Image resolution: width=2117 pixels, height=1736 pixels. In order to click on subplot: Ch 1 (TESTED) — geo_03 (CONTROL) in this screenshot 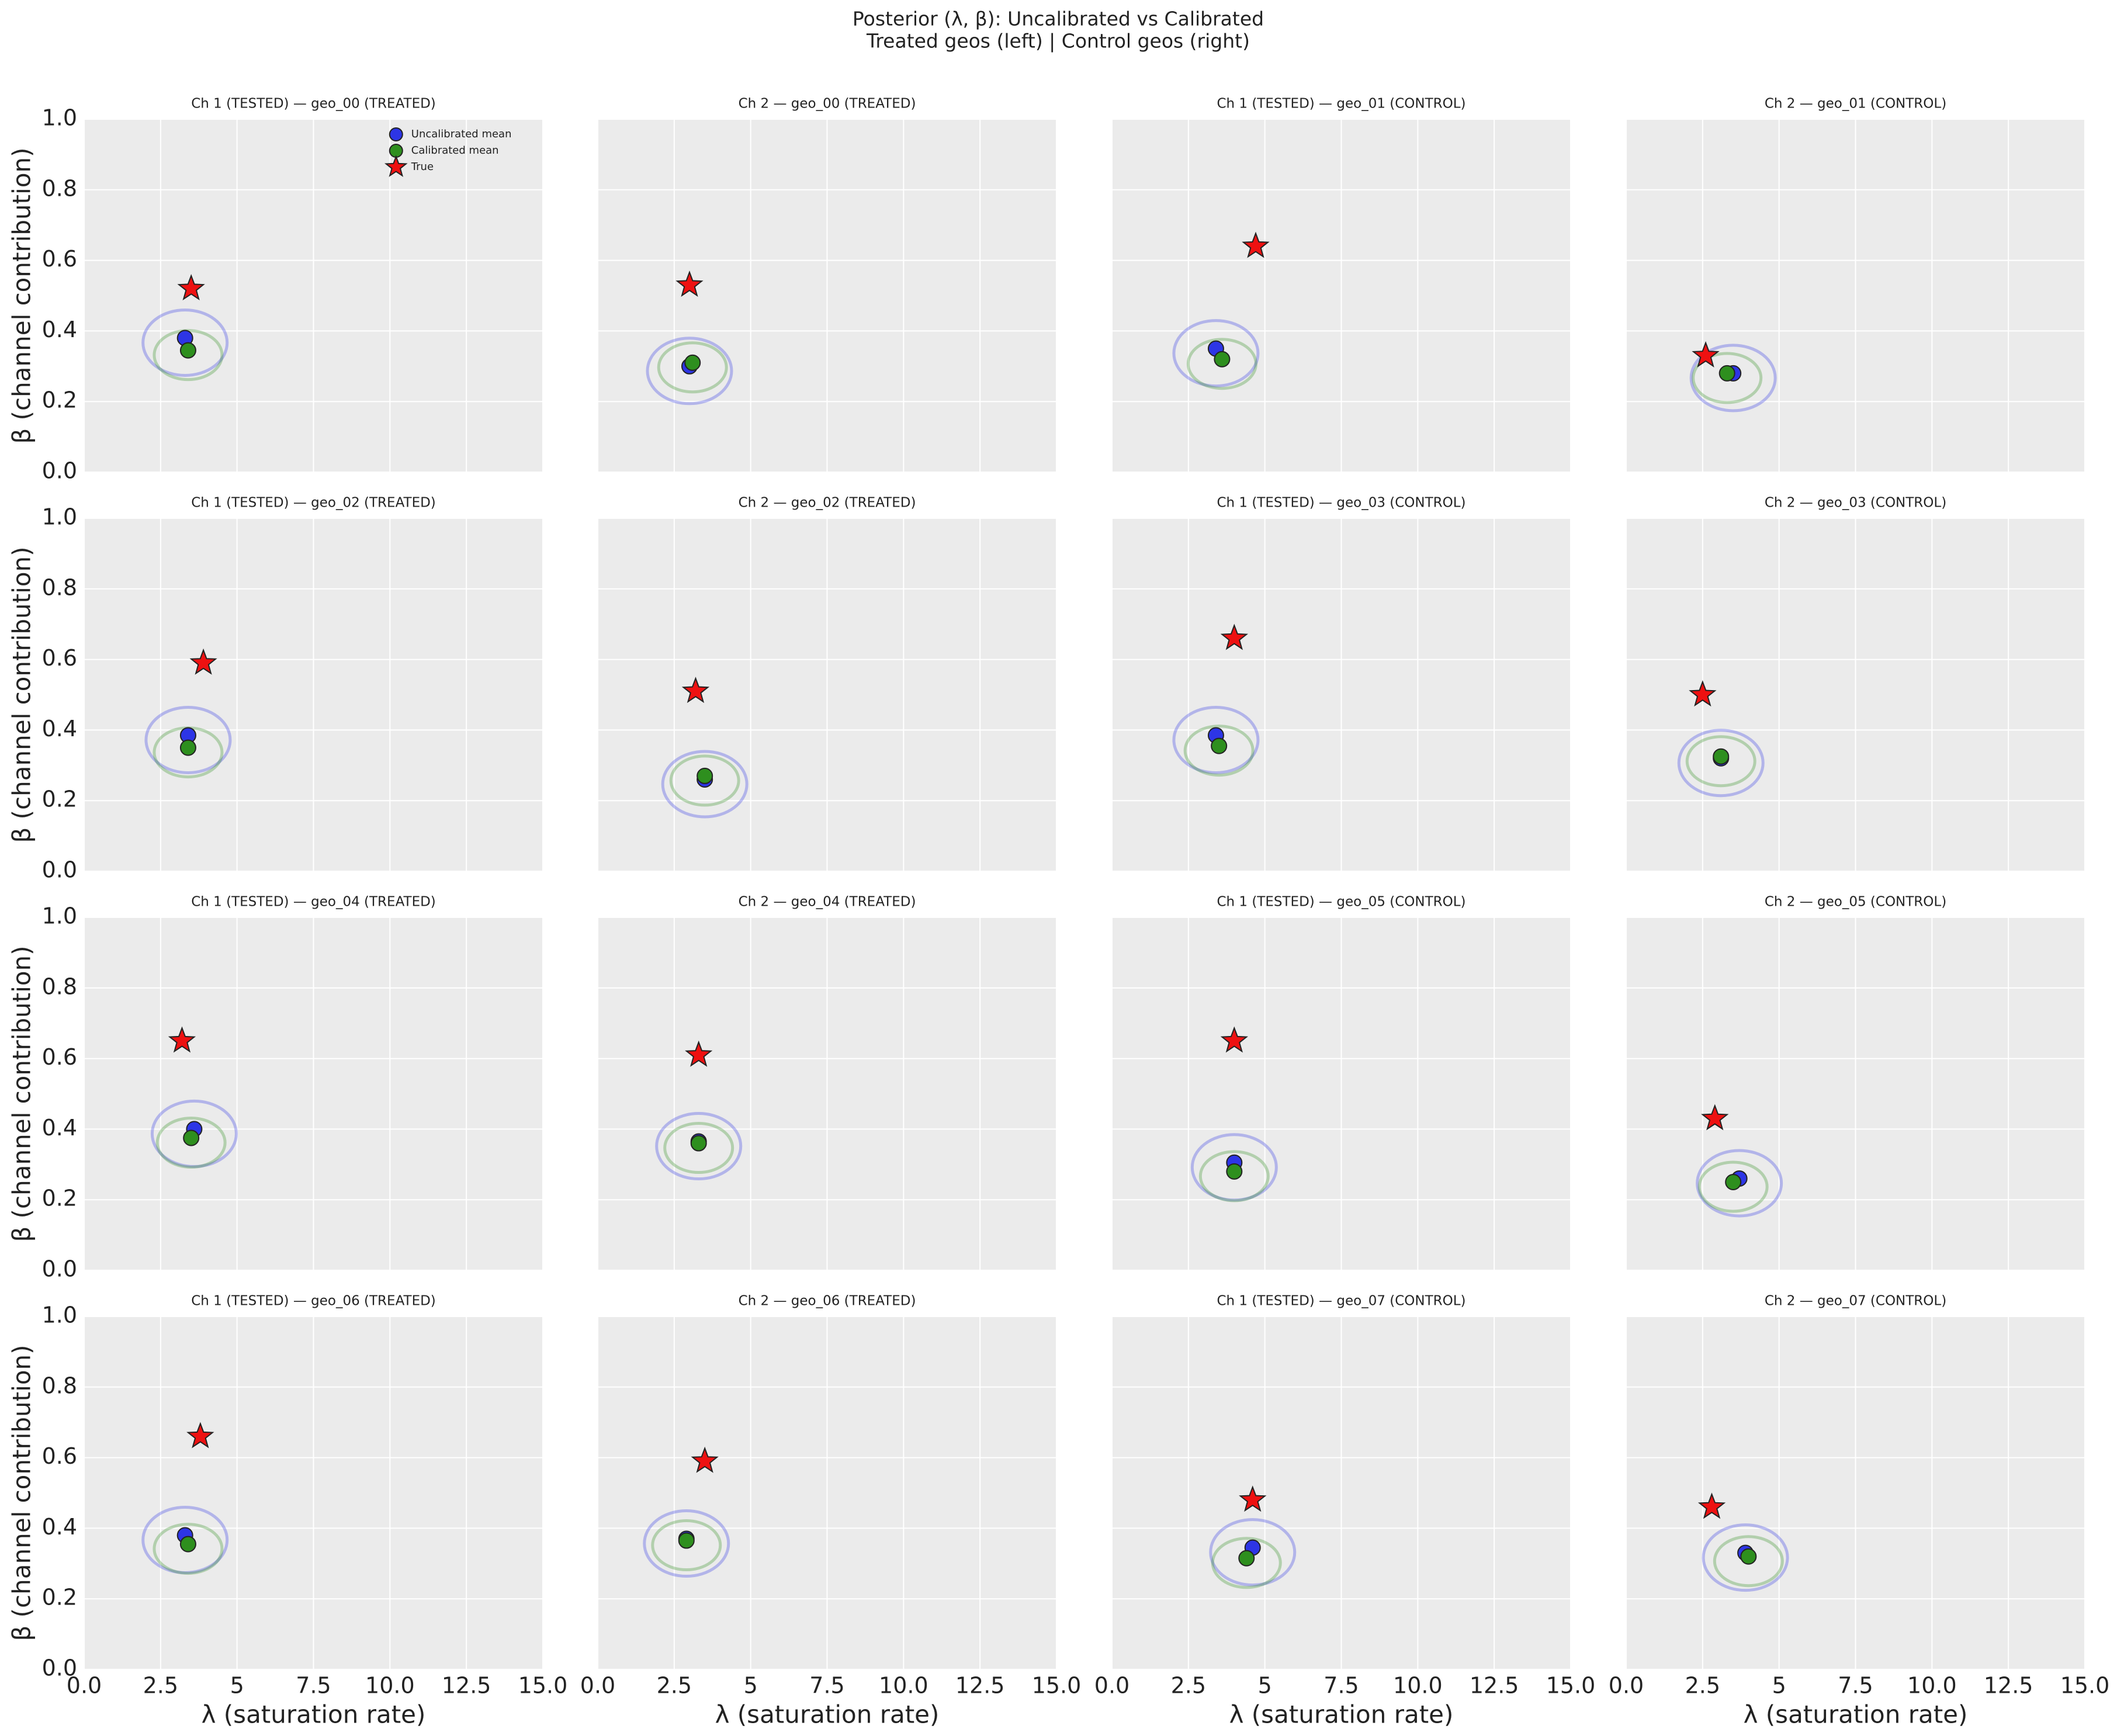, I will do `click(1341, 683)`.